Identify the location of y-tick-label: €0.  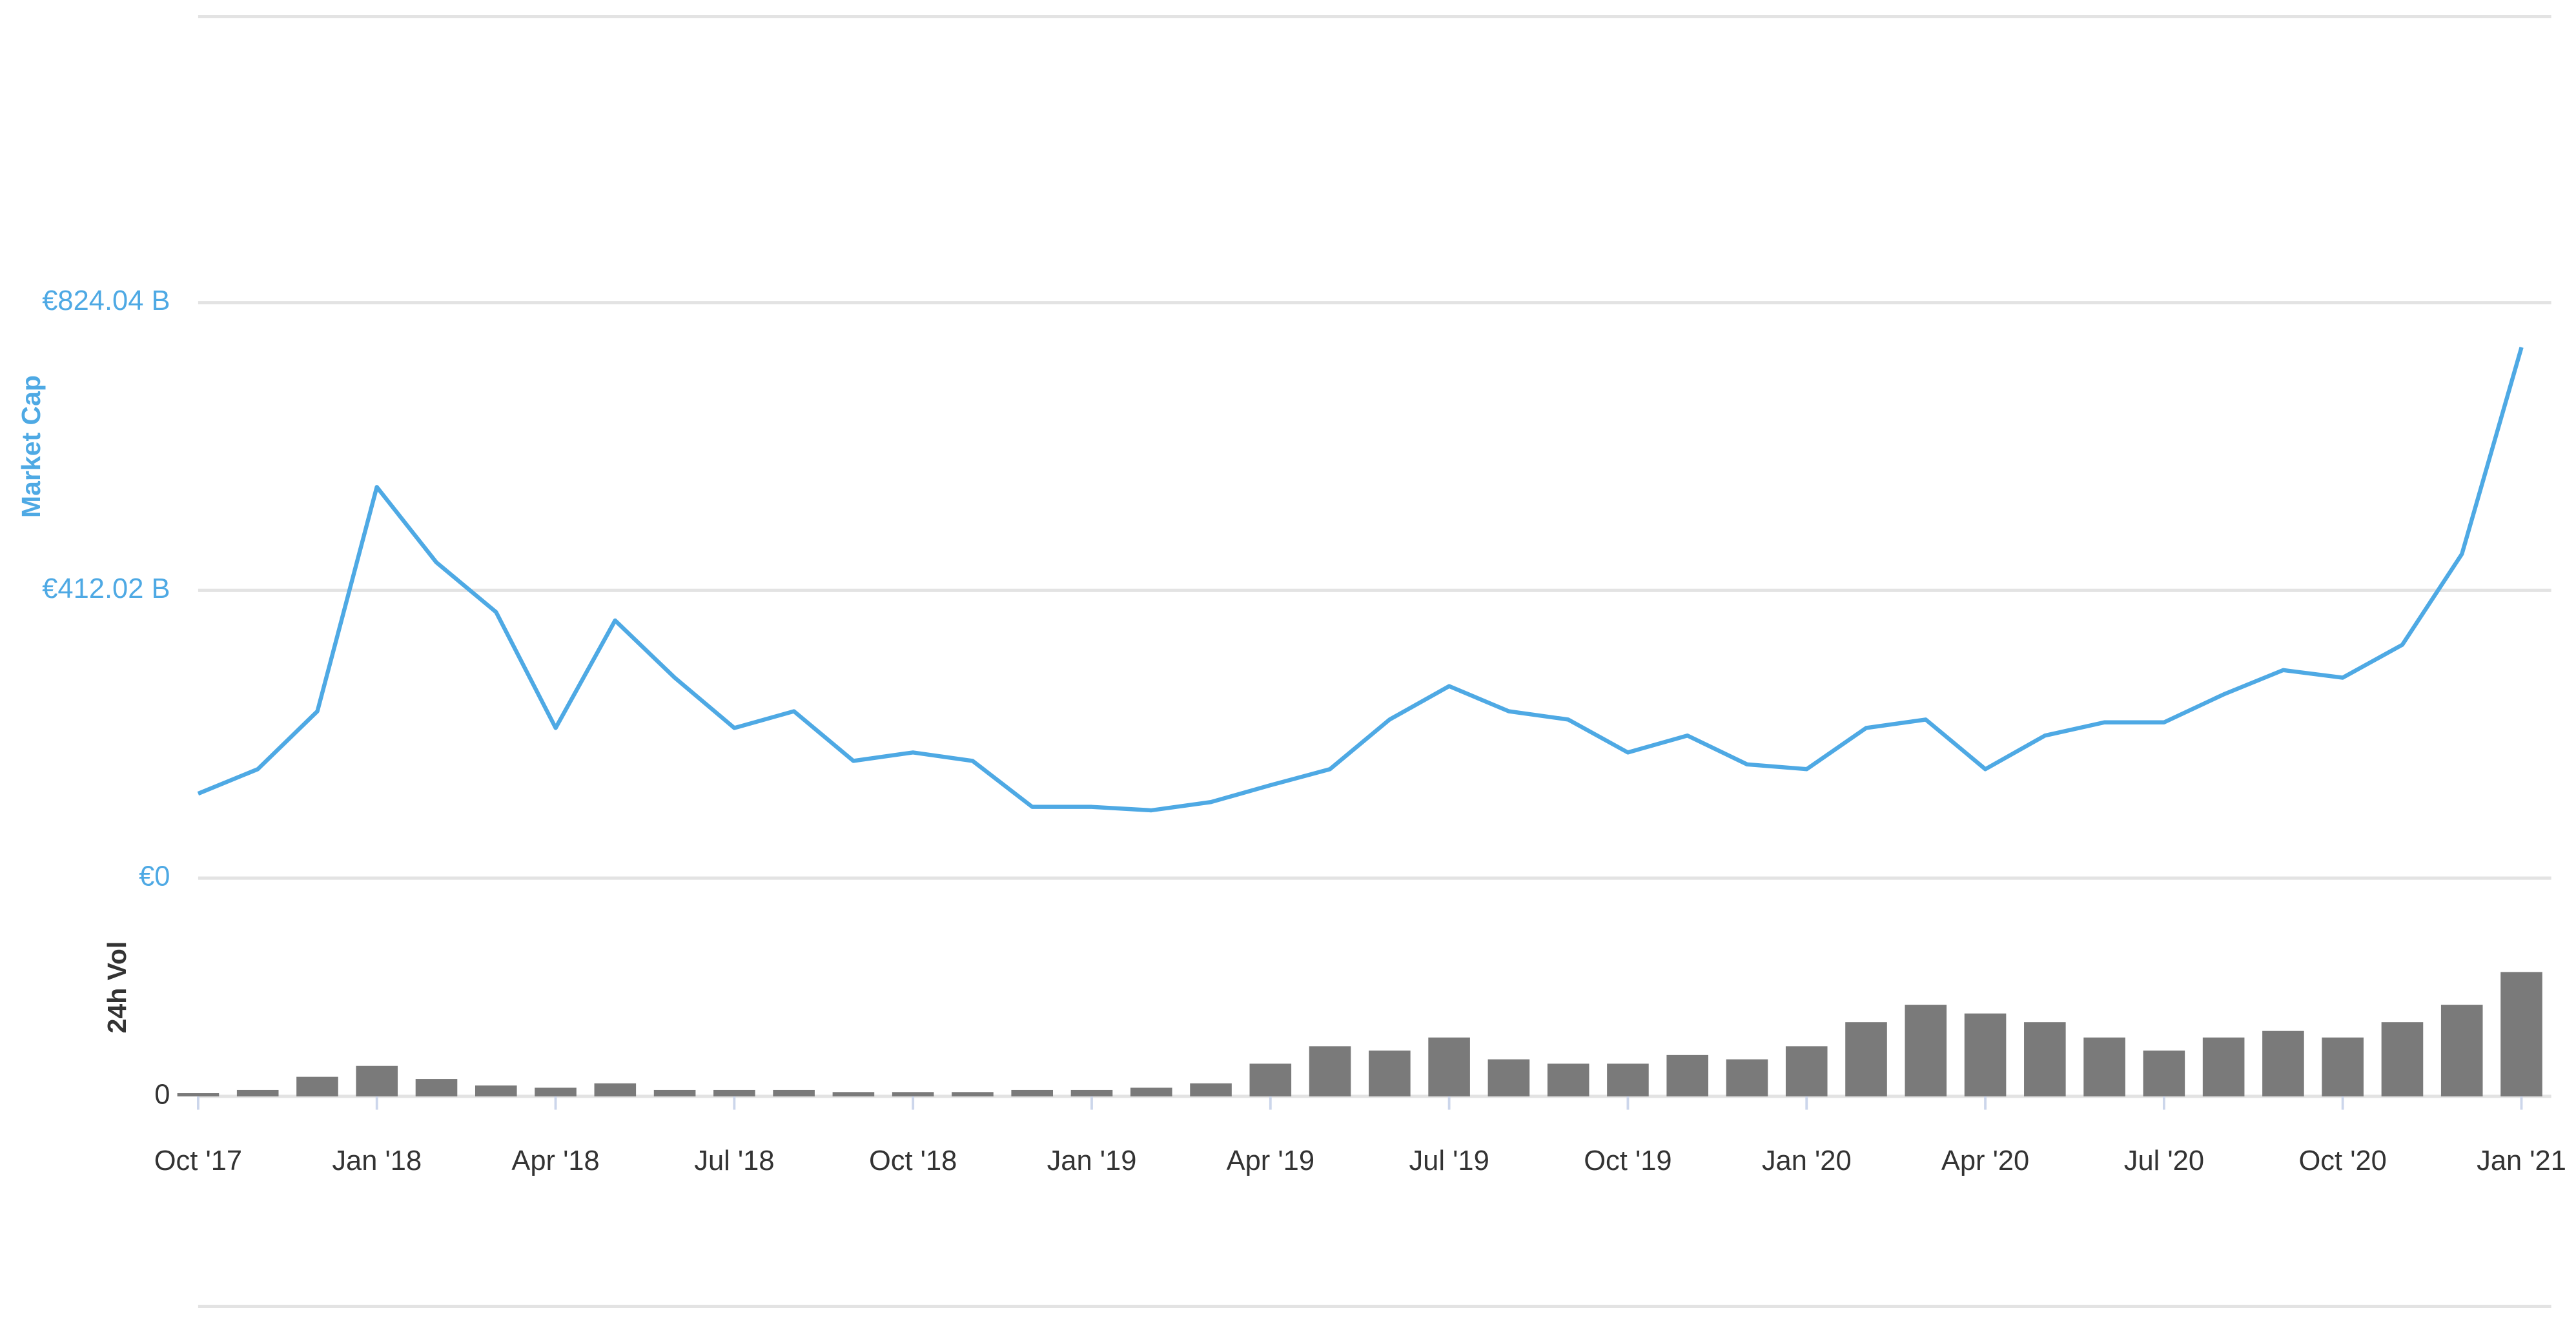
(154, 877).